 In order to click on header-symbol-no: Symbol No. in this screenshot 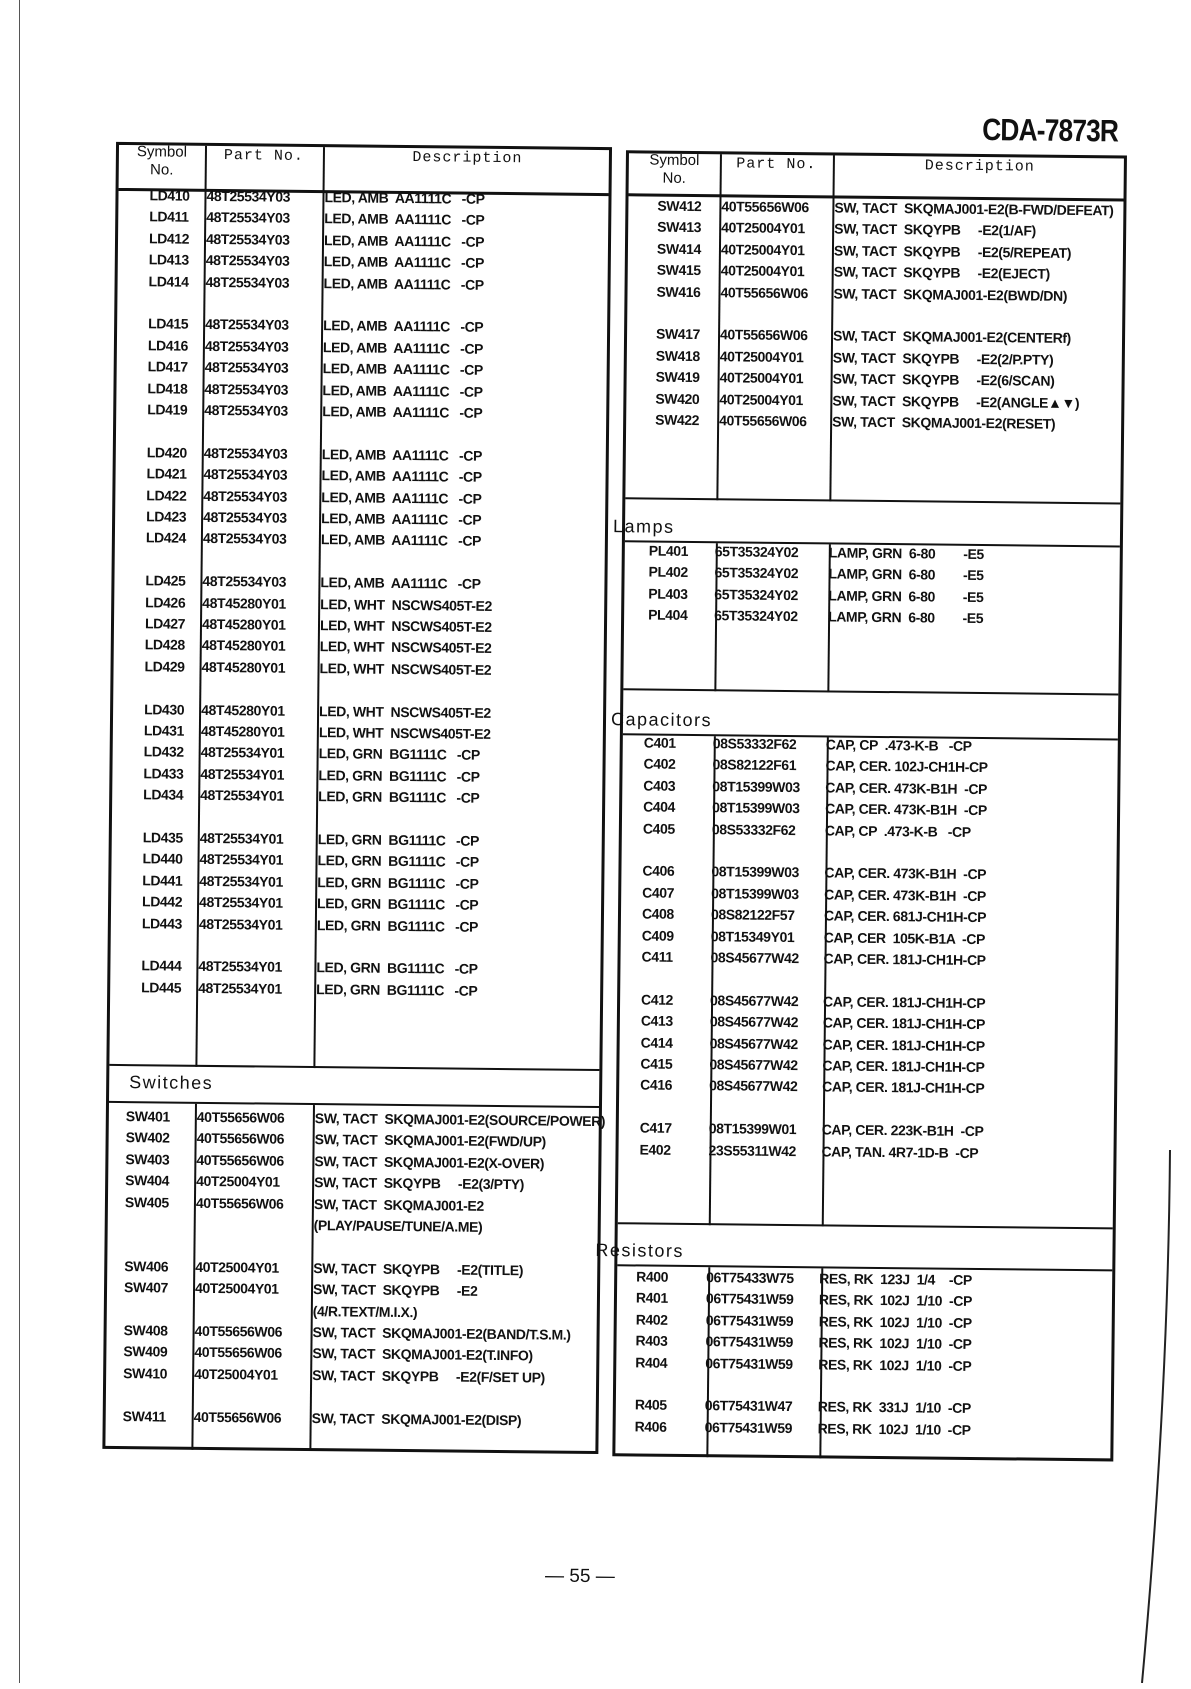, I will do `click(162, 161)`.